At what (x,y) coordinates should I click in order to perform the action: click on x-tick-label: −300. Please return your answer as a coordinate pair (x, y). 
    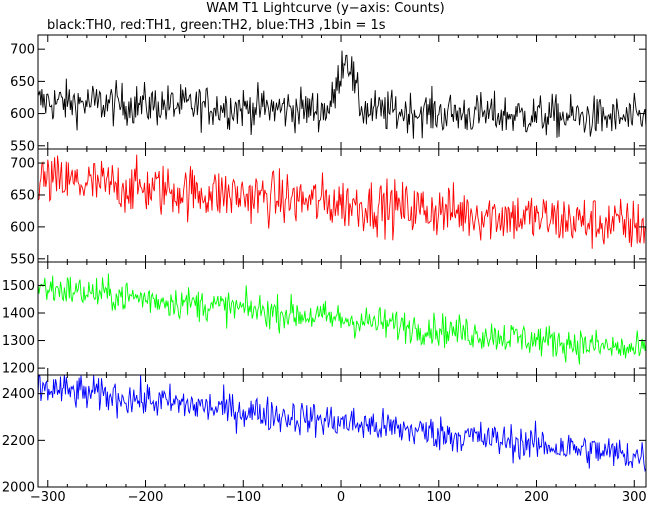
    Looking at the image, I should click on (48, 497).